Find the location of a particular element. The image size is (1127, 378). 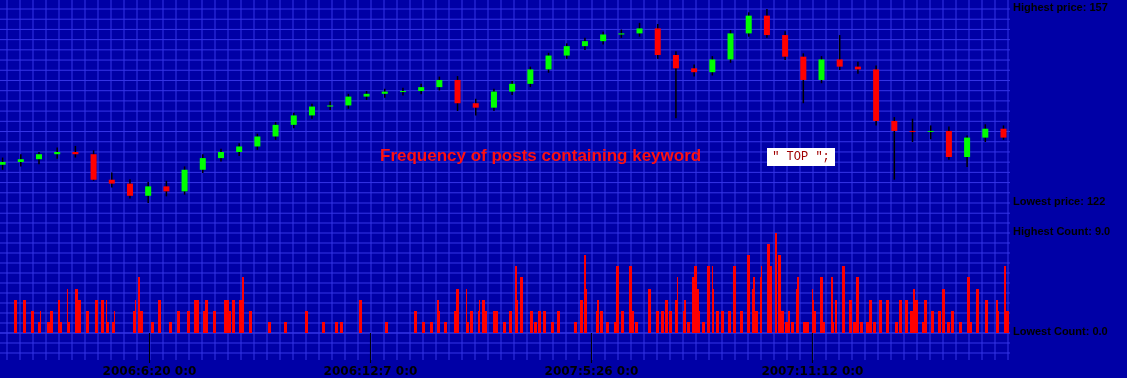

x-tick-label: 2006:12:7 0:0 is located at coordinates (370, 370).